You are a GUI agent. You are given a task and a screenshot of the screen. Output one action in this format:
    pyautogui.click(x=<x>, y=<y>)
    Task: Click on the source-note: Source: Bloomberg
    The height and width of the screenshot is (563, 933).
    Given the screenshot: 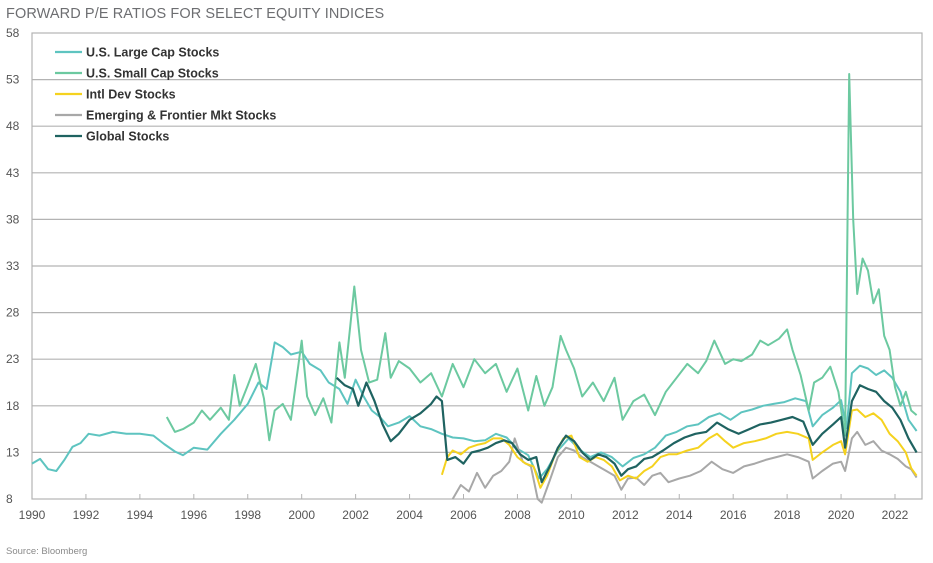 What is the action you would take?
    pyautogui.click(x=47, y=551)
    